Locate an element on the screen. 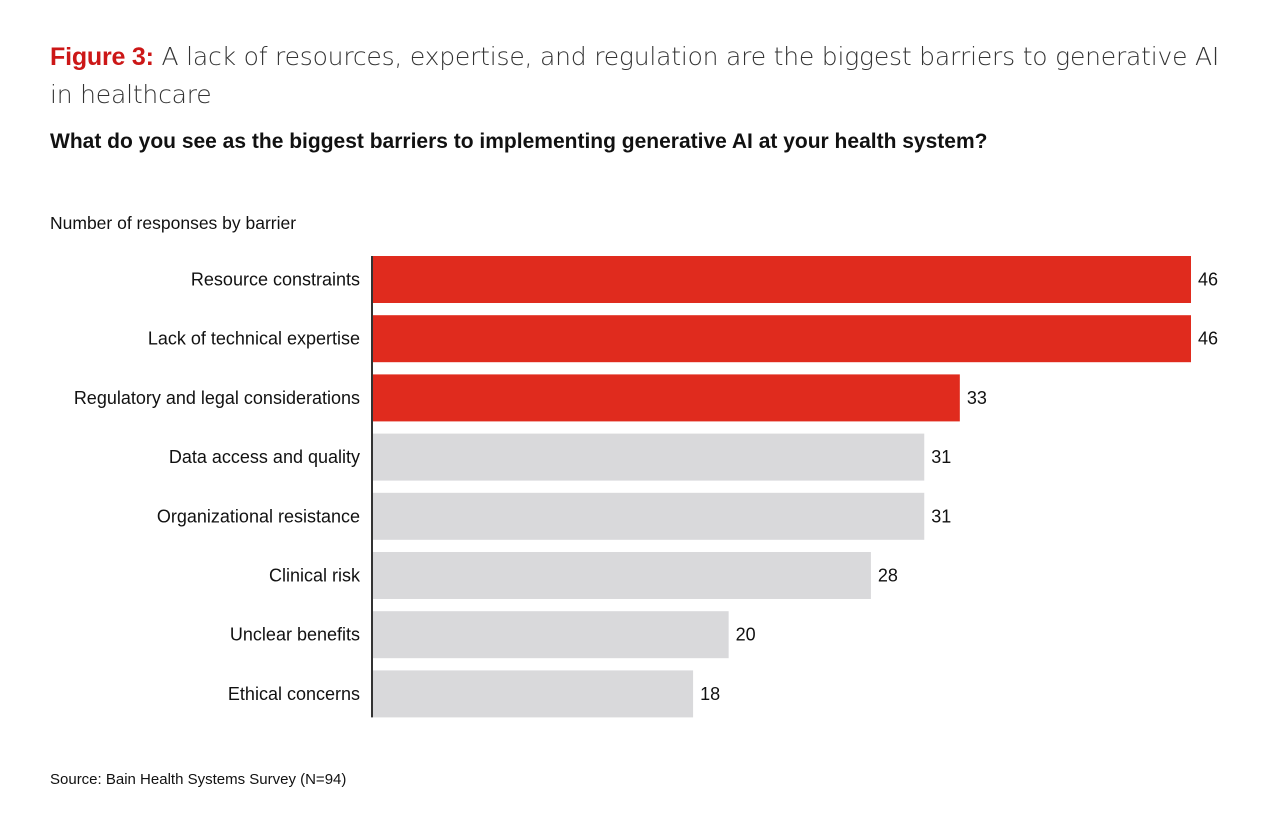 Image resolution: width=1281 pixels, height=835 pixels. category-label: Lack of technical expertise is located at coordinates (254, 339).